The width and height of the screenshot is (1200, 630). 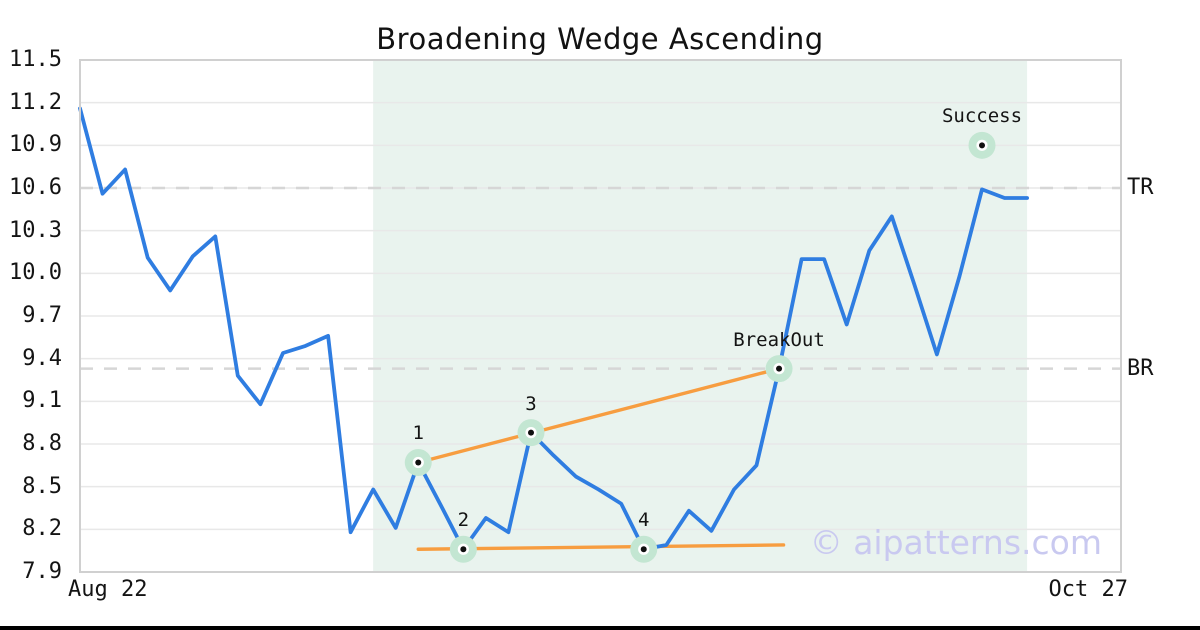 I want to click on marker-label-2: 2, so click(x=463, y=520).